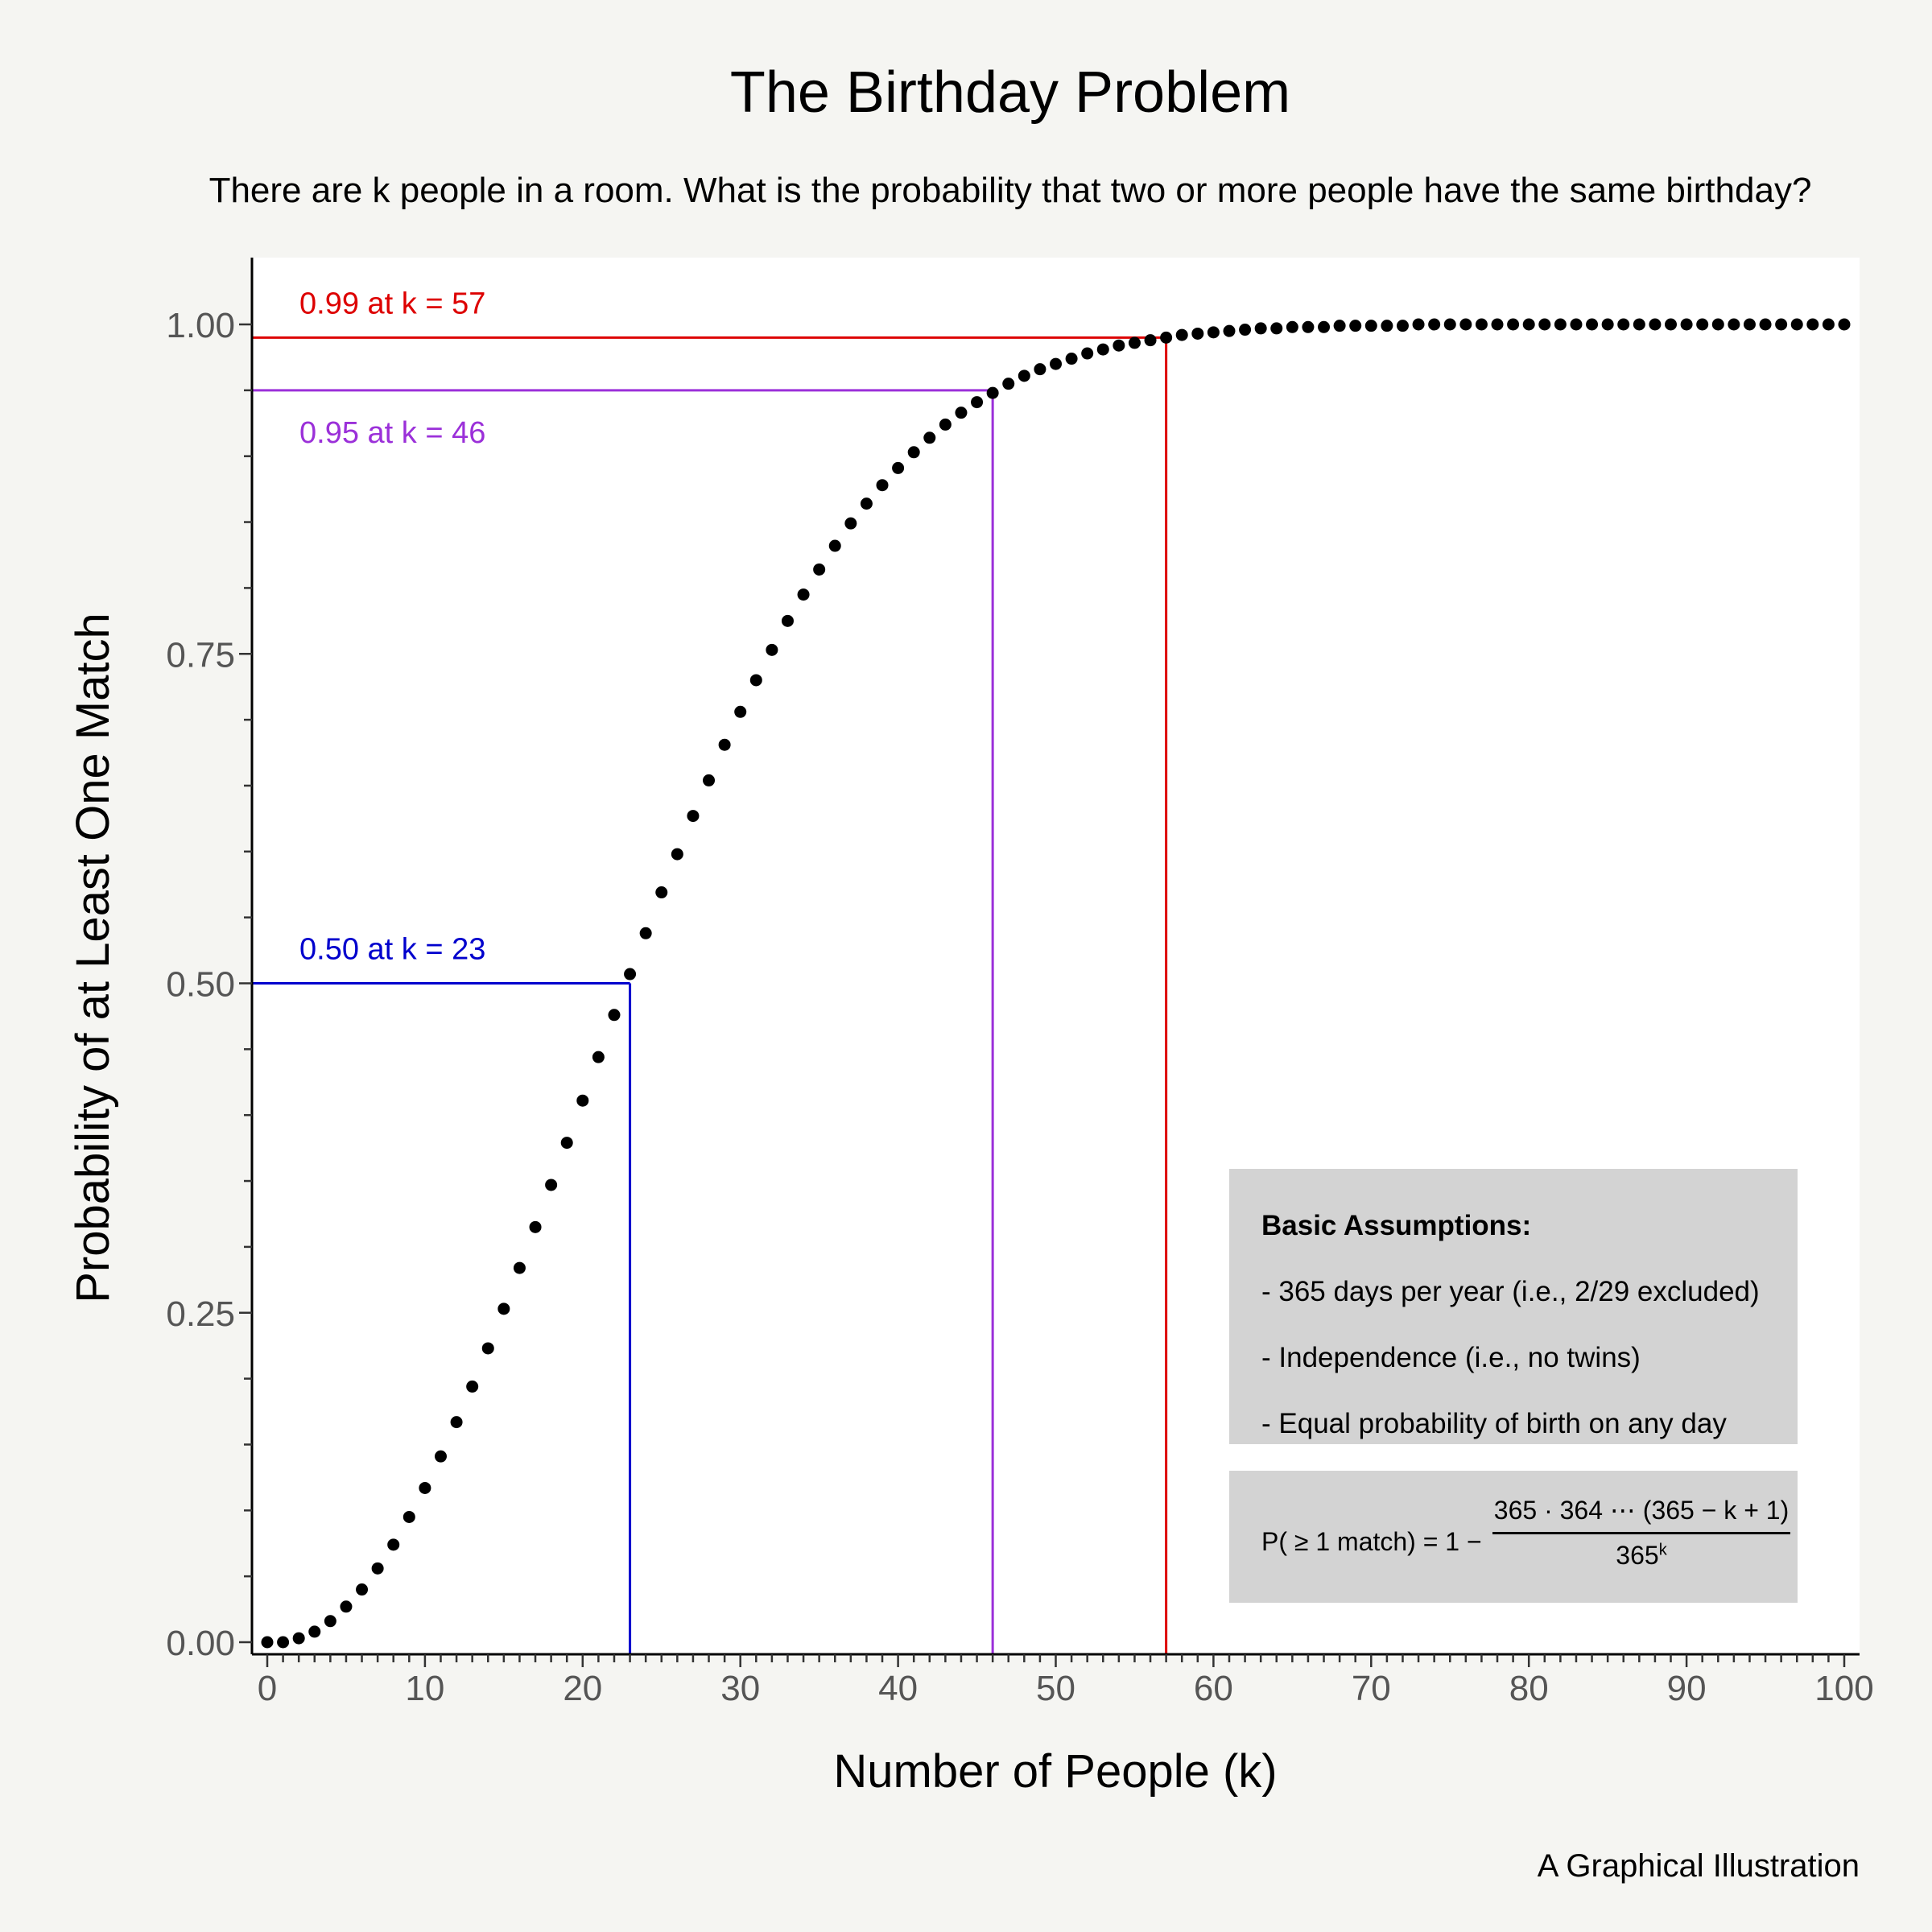  What do you see at coordinates (1641, 1510) in the screenshot?
I see `formula-numerator: 365 · 364 ⋯ (365 − k + 1)` at bounding box center [1641, 1510].